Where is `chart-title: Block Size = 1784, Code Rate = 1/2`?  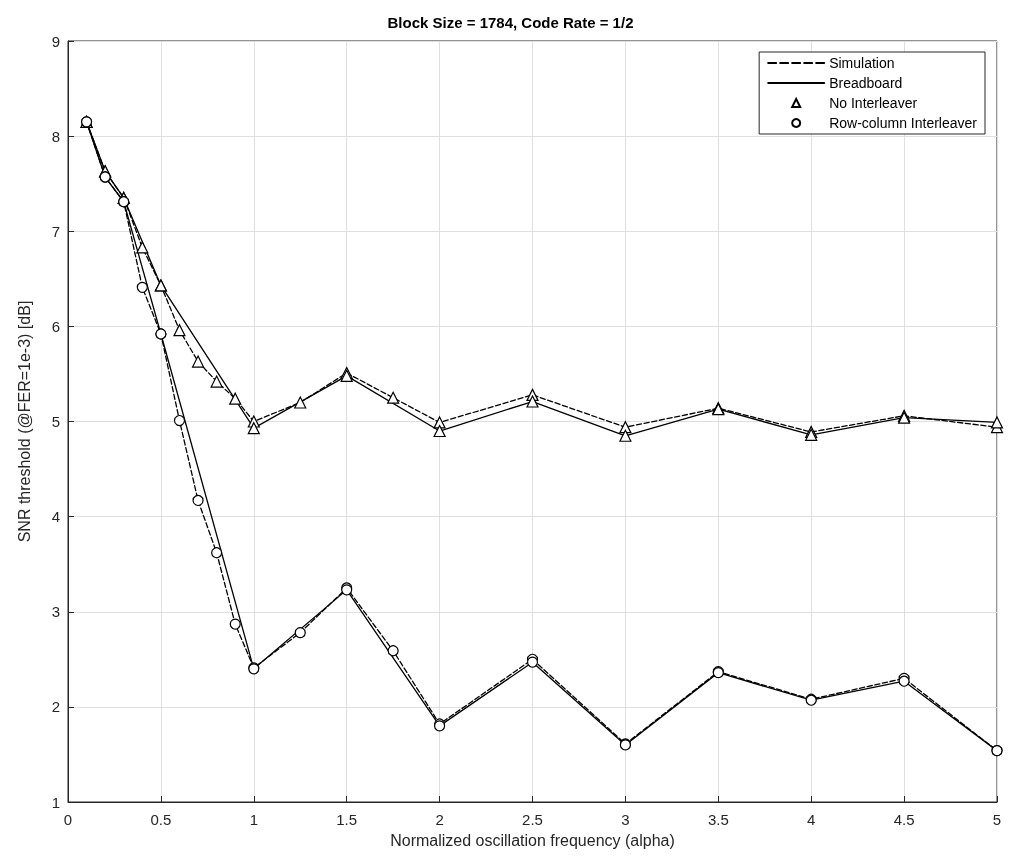 chart-title: Block Size = 1784, Code Rate = 1/2 is located at coordinates (510, 22).